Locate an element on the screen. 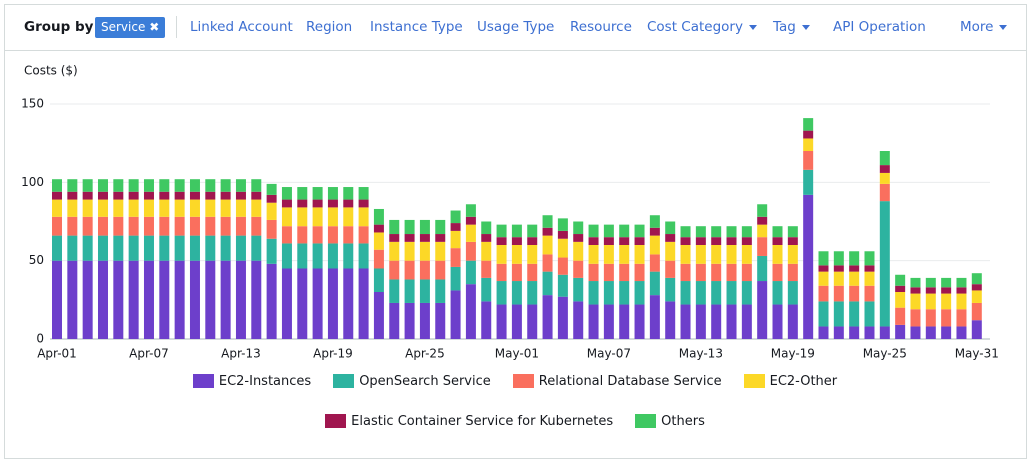  group-option: Cost Category is located at coordinates (702, 27).